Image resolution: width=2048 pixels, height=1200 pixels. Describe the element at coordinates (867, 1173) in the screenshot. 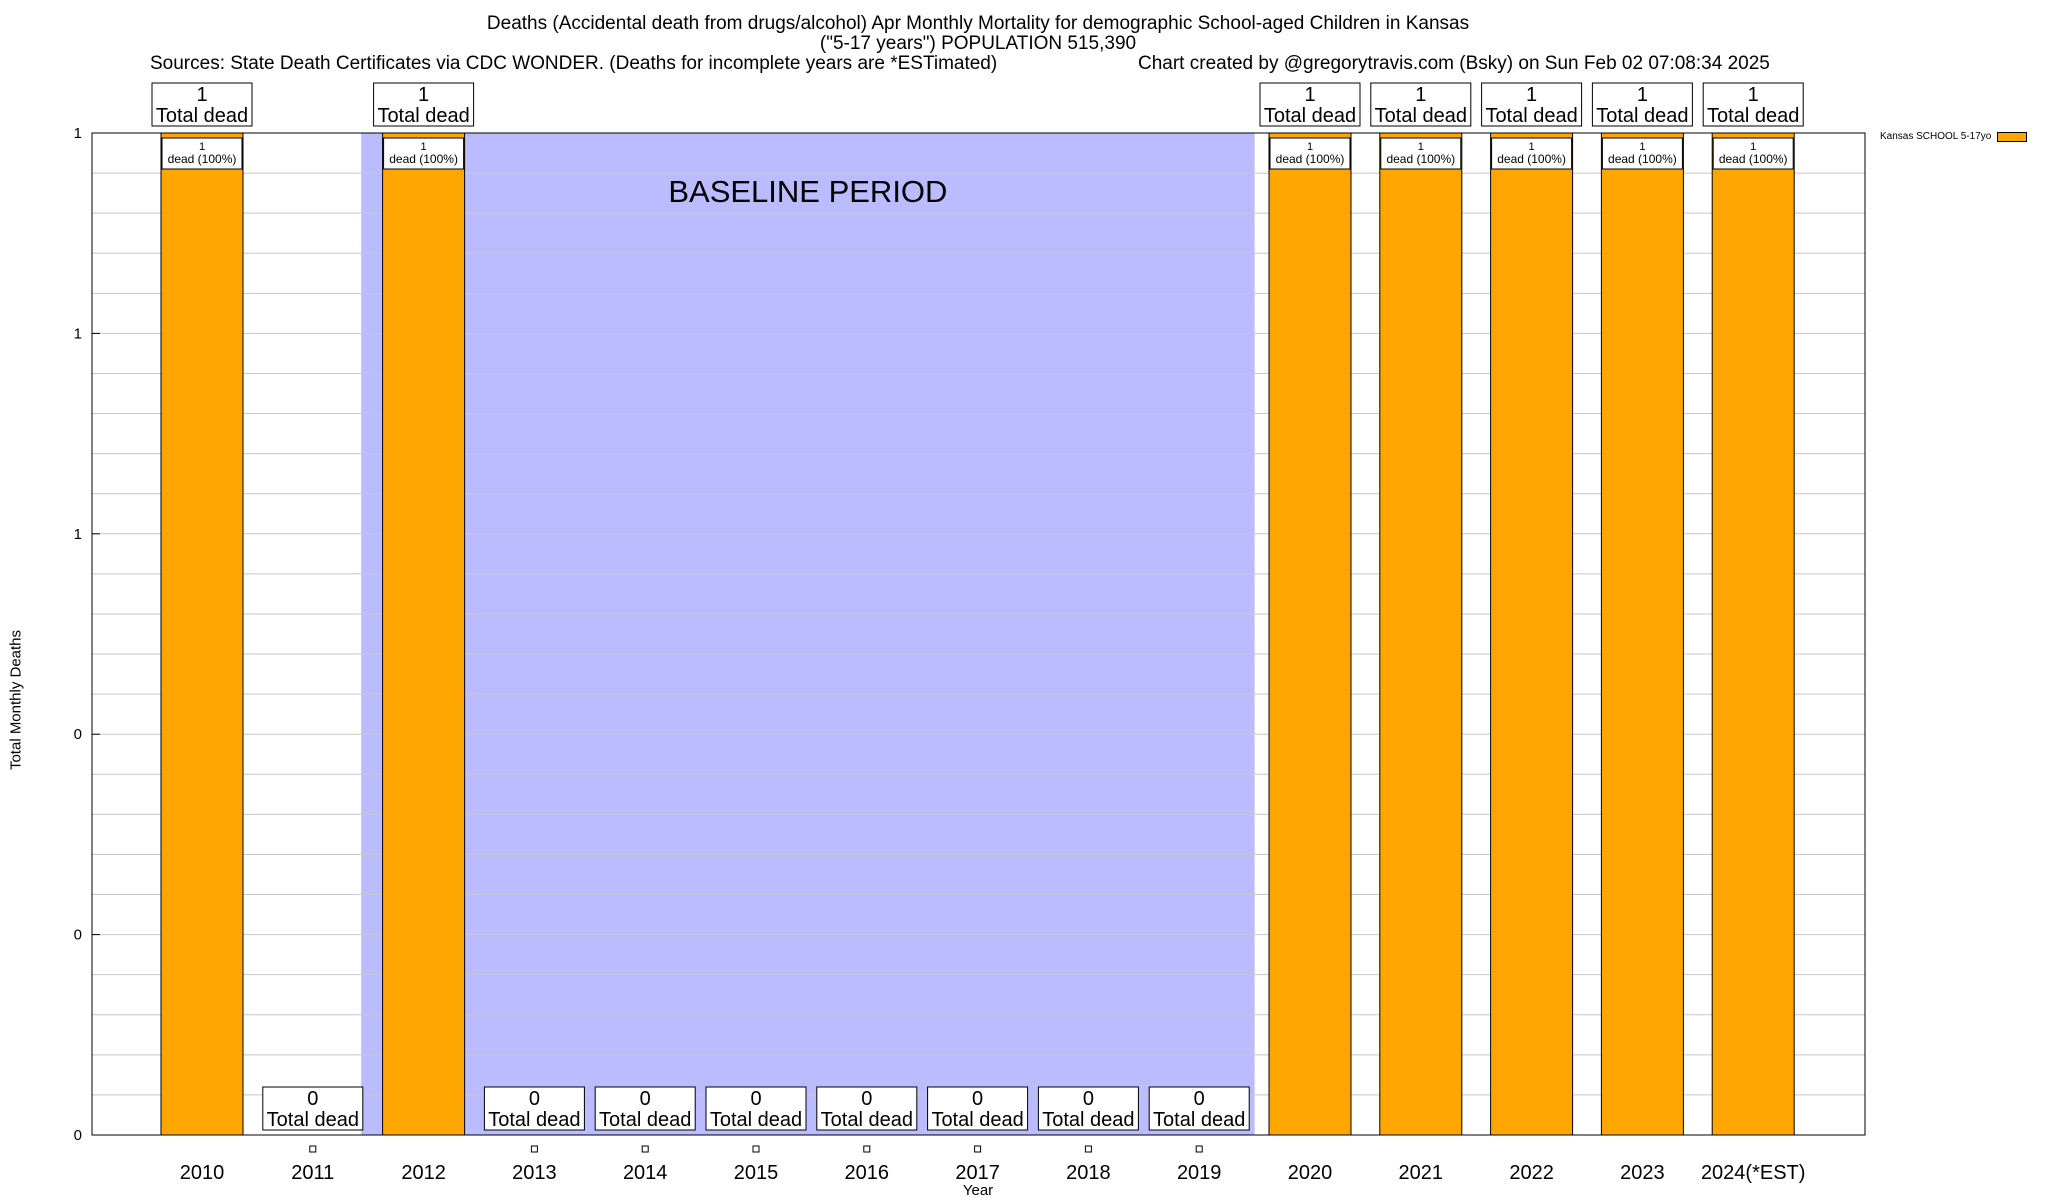

I see `x-tick-label: 2016` at that location.